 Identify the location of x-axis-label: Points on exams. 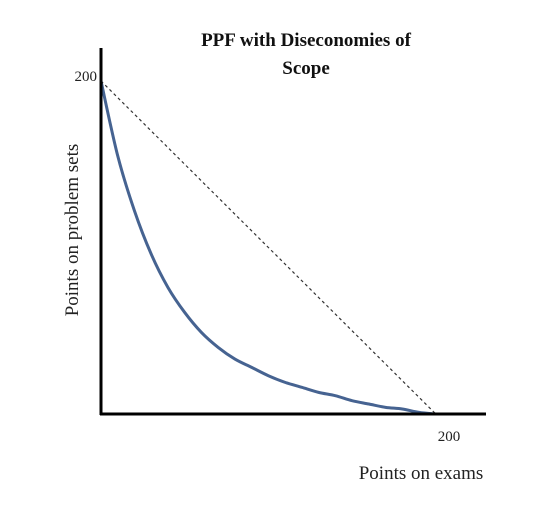
(421, 473).